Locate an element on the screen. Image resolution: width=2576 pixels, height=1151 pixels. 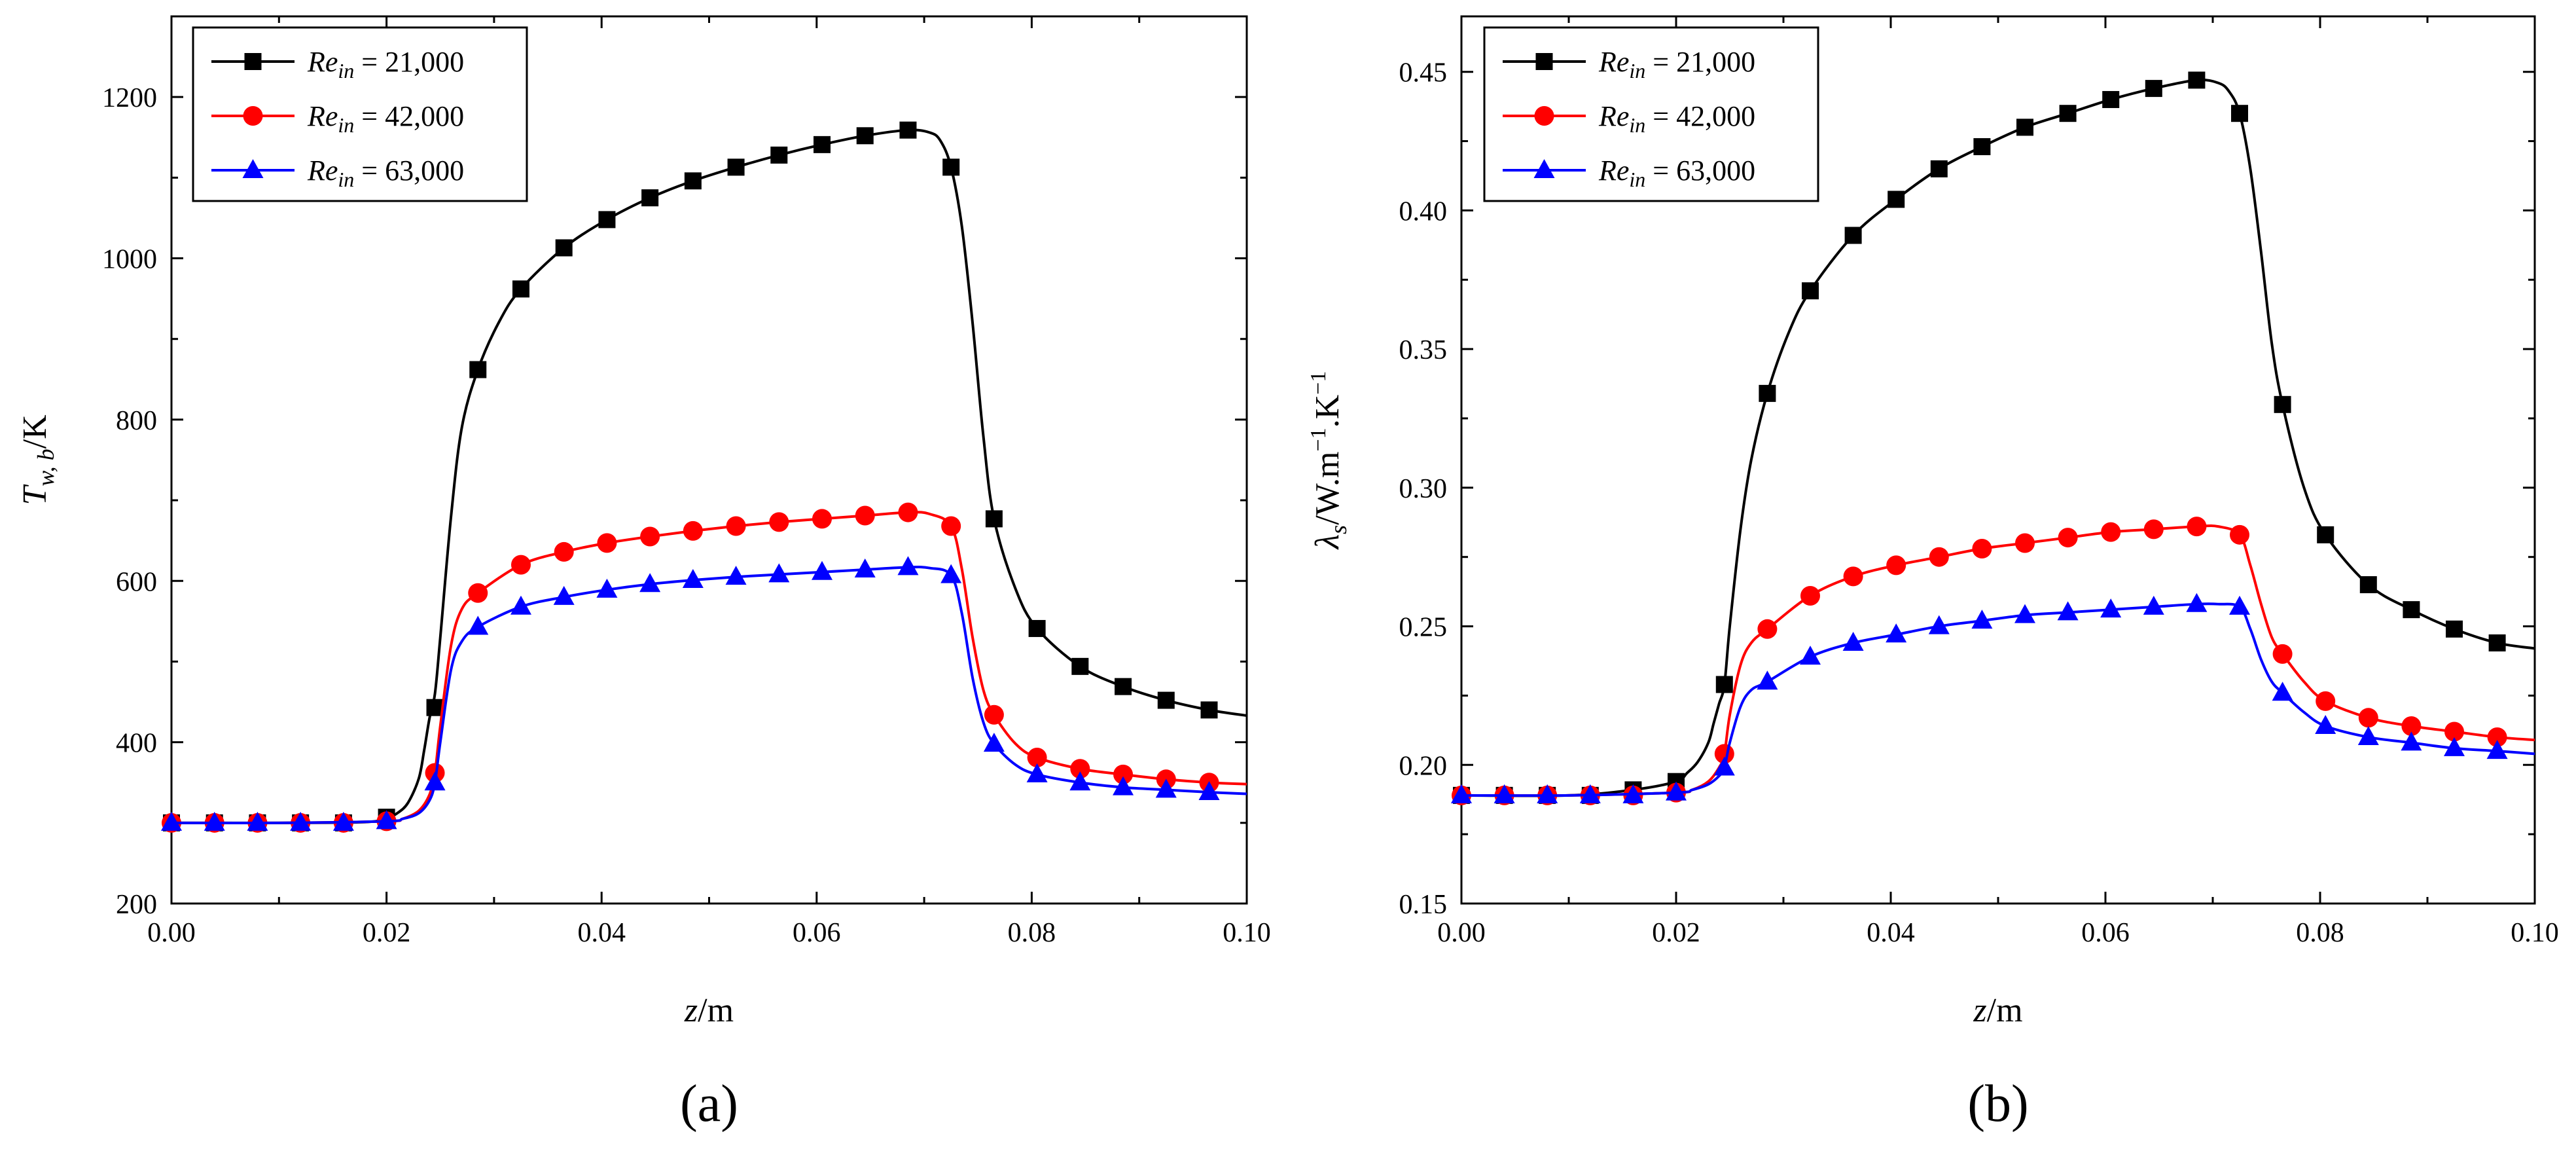
panel-label: (a) is located at coordinates (709, 1104).